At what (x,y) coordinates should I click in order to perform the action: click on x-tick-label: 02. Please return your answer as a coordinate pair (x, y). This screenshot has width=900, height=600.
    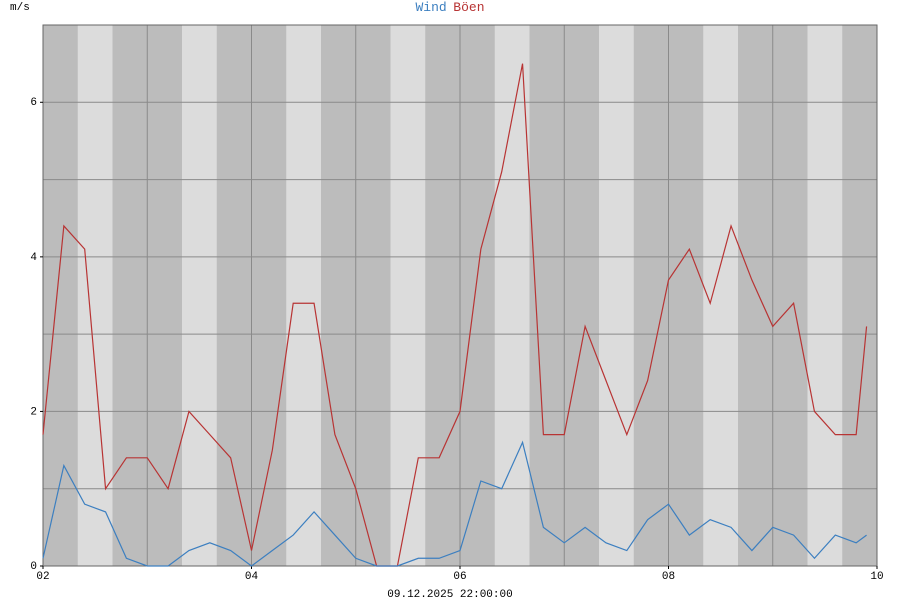
    Looking at the image, I should click on (42, 577).